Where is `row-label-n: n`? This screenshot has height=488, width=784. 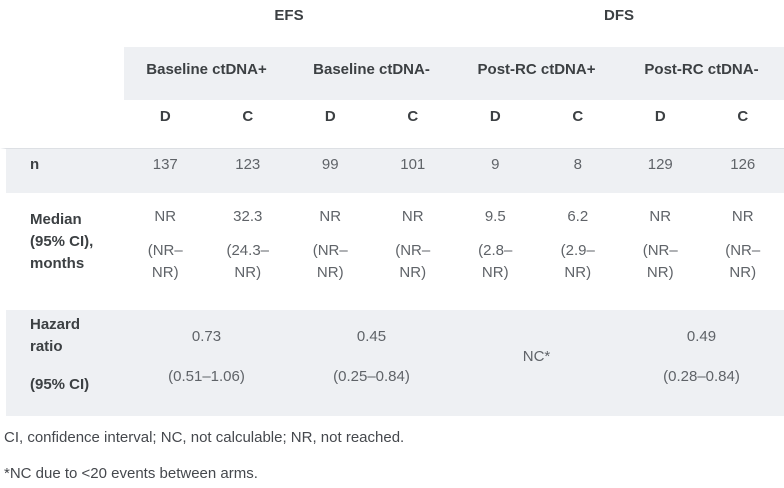
row-label-n: n is located at coordinates (62, 170).